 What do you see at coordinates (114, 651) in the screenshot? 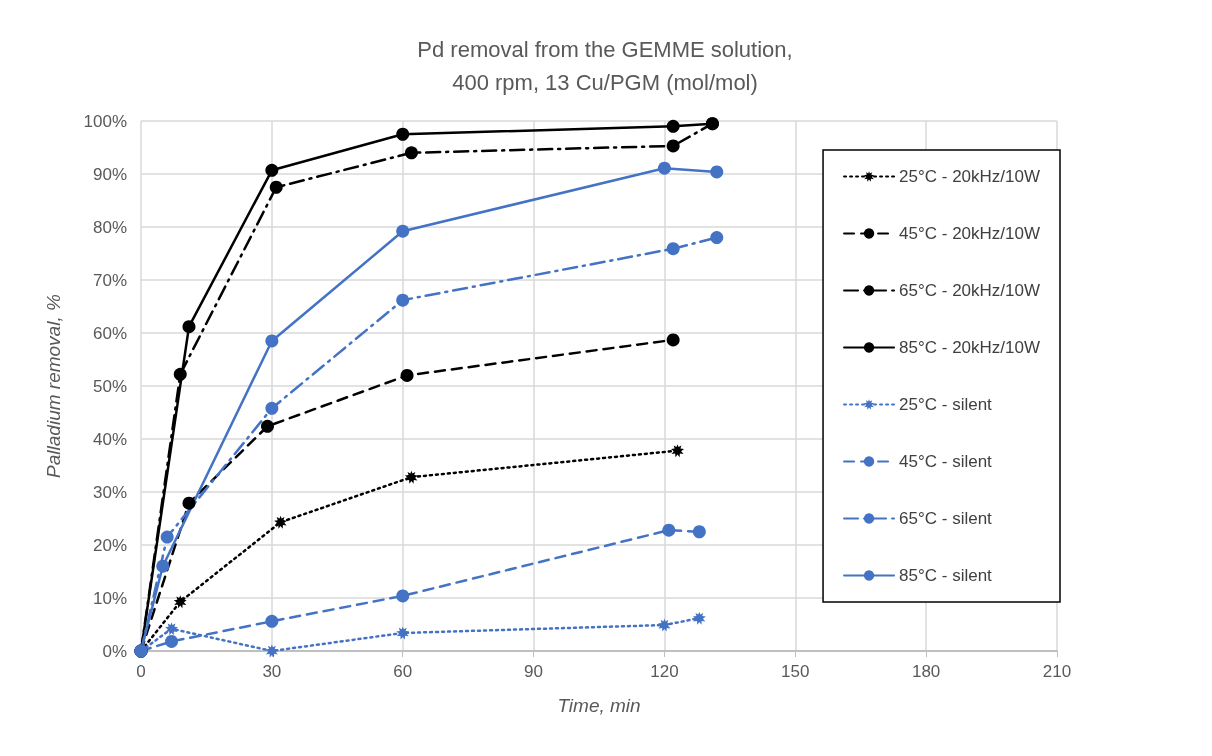
I see `y-tick-label: 0%` at bounding box center [114, 651].